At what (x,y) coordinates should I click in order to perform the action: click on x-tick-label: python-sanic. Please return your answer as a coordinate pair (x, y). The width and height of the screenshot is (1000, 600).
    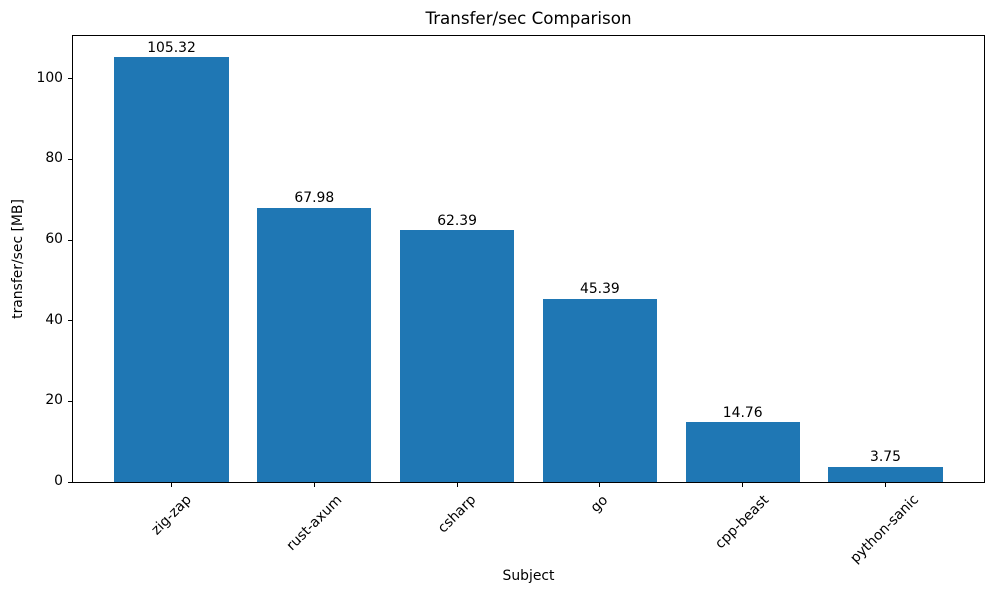
    Looking at the image, I should click on (885, 529).